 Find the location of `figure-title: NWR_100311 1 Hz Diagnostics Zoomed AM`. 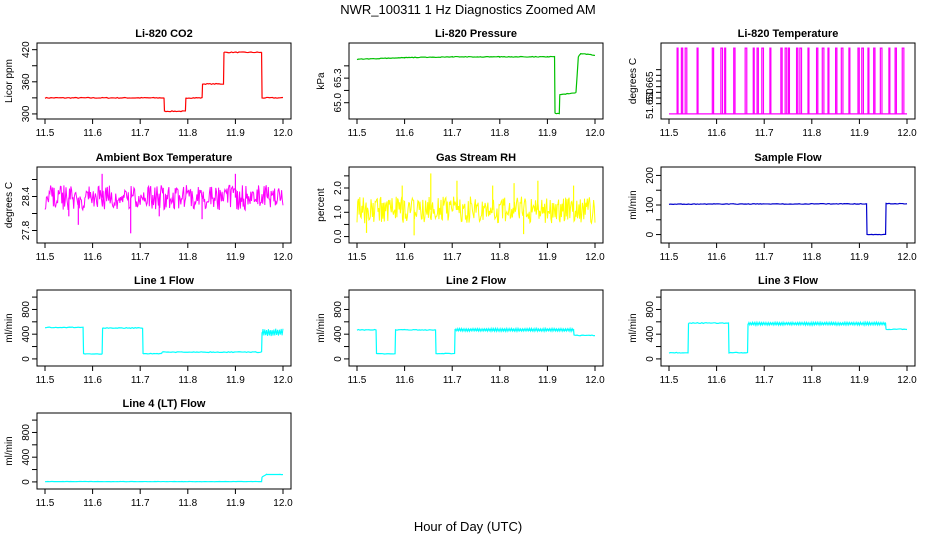

figure-title: NWR_100311 1 Hz Diagnostics Zoomed AM is located at coordinates (468, 9).